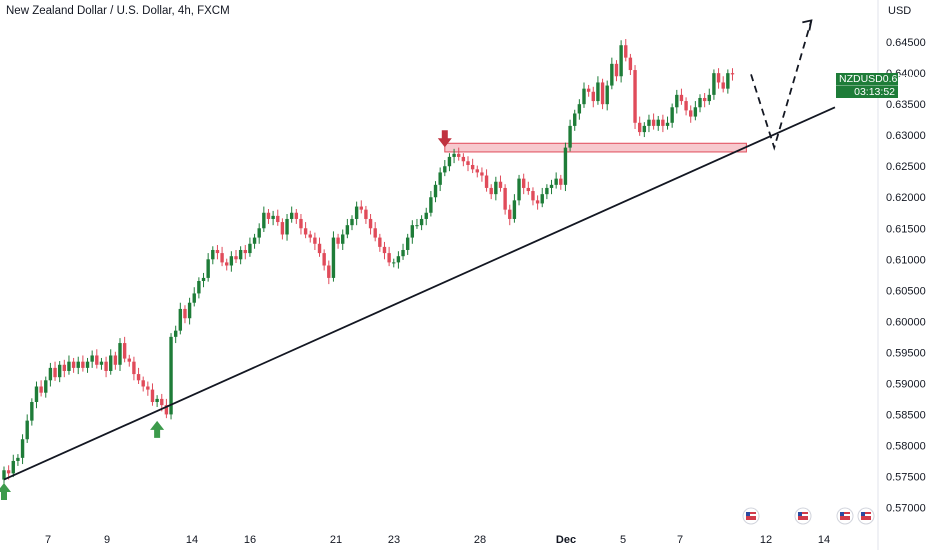 Image resolution: width=932 pixels, height=550 pixels. Describe the element at coordinates (906, 167) in the screenshot. I see `y-tick-label: 0.62500` at that location.